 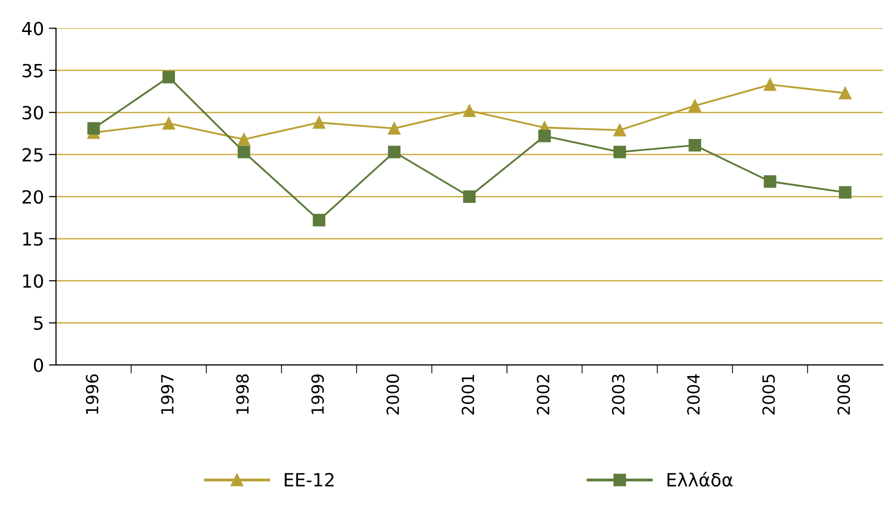 I want to click on y-tick-label: 40, so click(x=32, y=29).